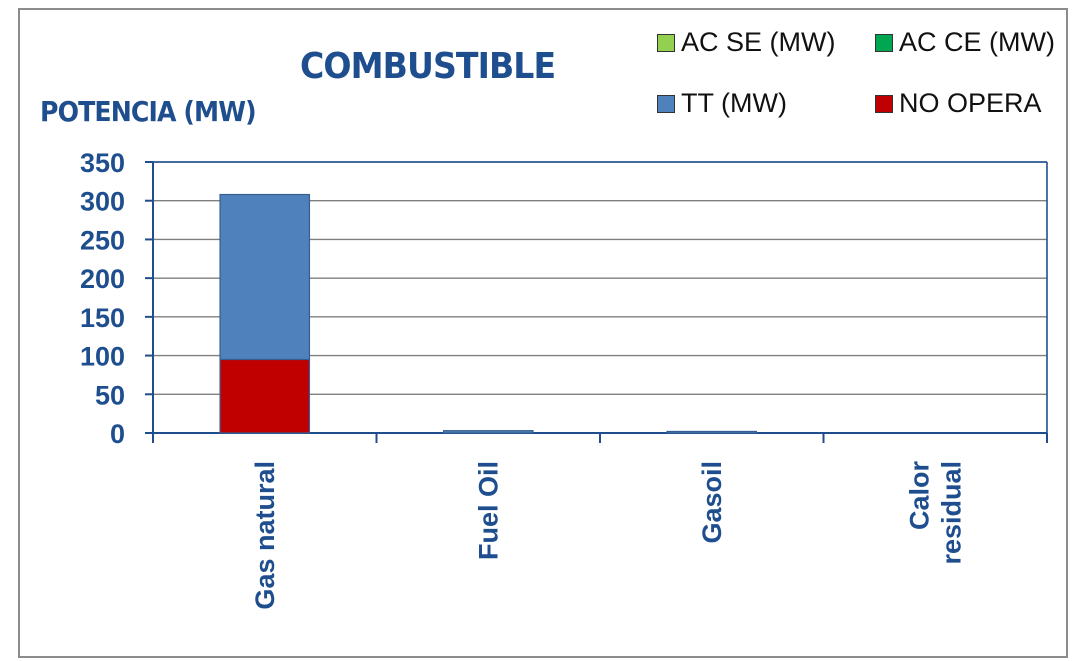  I want to click on y-tick-label: 100, so click(102, 357).